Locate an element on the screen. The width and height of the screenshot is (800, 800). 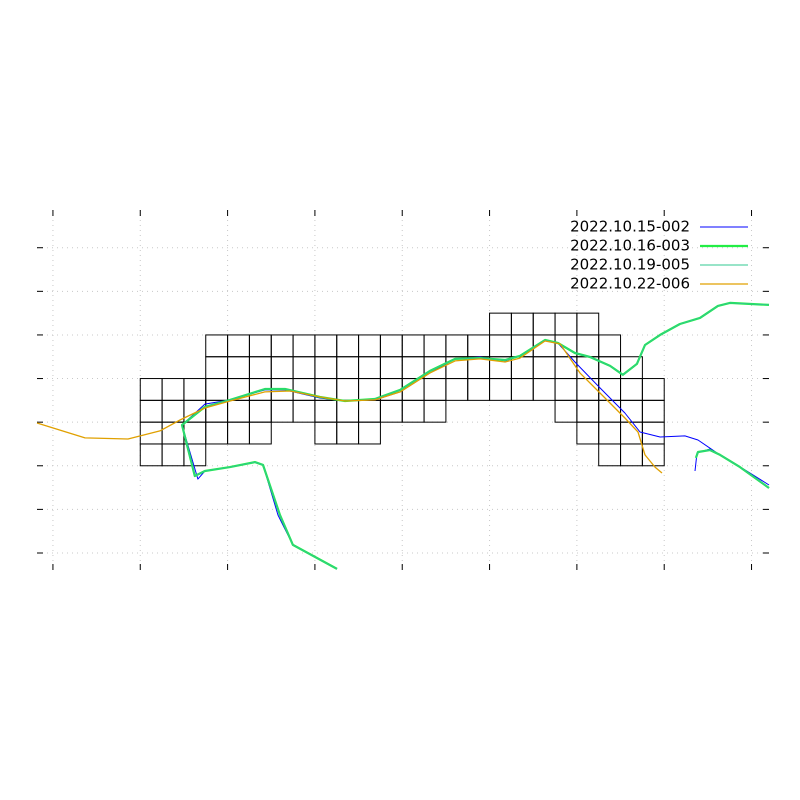
legend-label: 2022.10.22-006 is located at coordinates (630, 284).